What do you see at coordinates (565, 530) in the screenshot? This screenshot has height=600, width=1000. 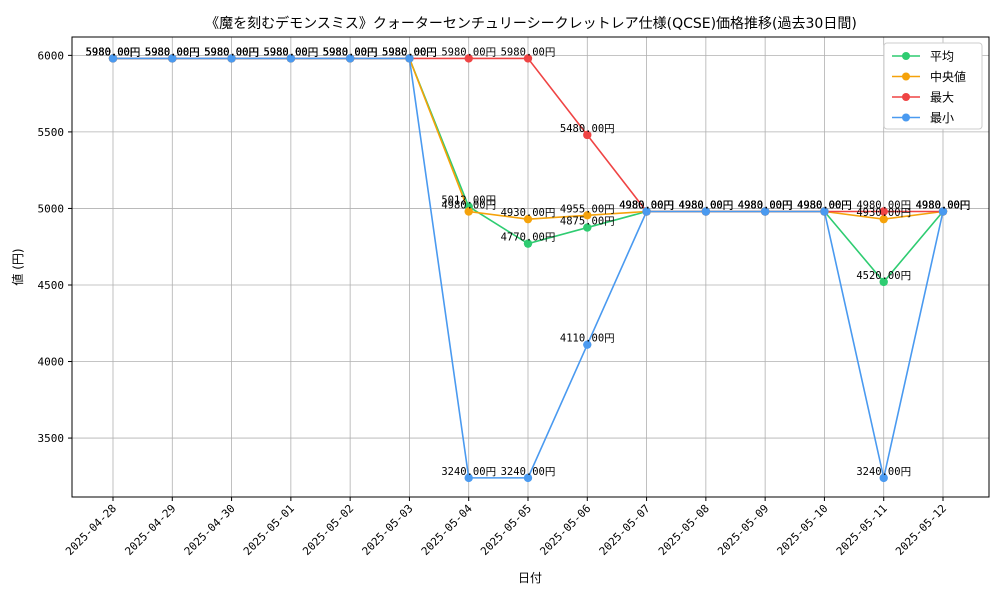 I see `x-tick-label: 2025-05-06` at bounding box center [565, 530].